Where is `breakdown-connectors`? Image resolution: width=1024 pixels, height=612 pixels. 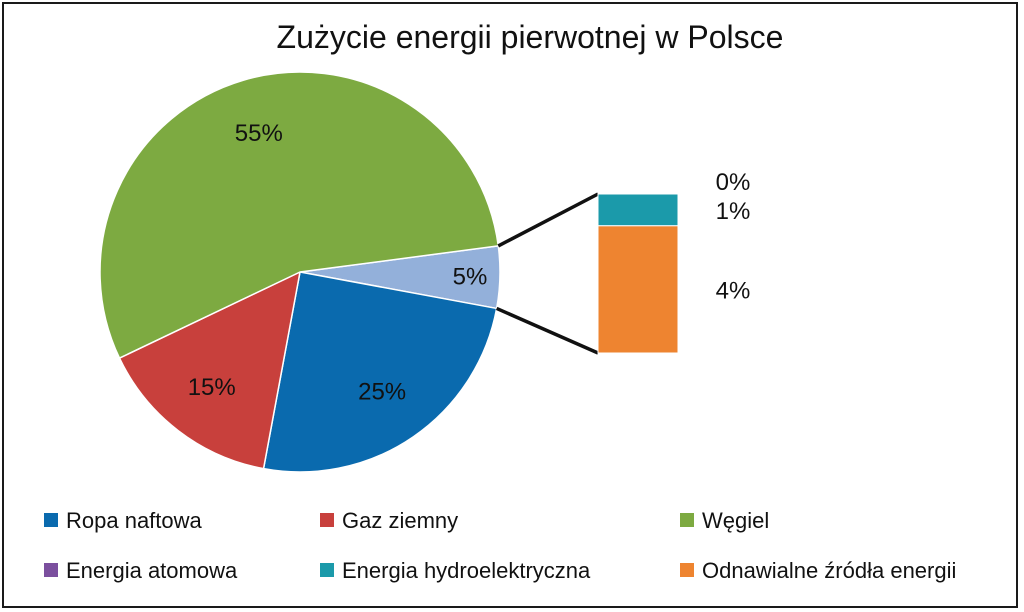
breakdown-connectors is located at coordinates (547, 273).